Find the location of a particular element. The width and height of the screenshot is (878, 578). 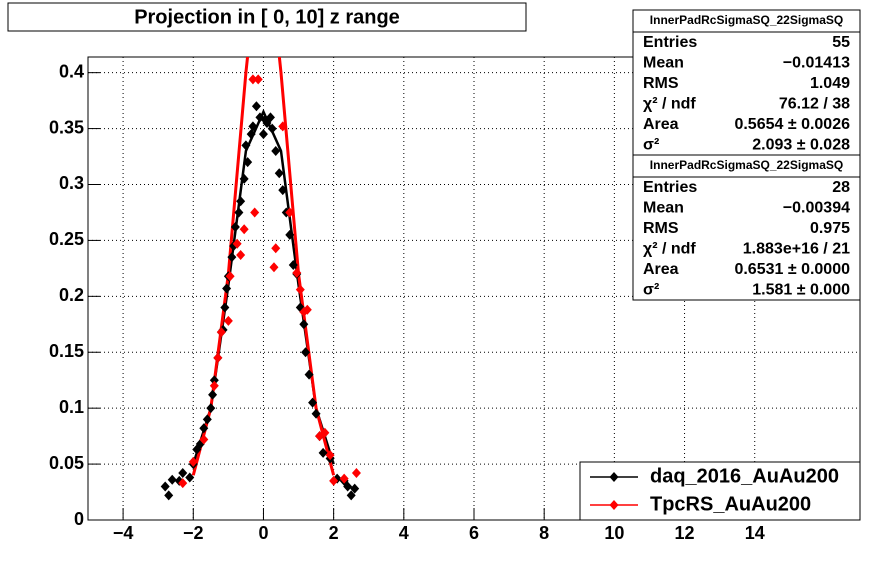

stats-value: 0.6531 ± 0.0000 is located at coordinates (792, 269).